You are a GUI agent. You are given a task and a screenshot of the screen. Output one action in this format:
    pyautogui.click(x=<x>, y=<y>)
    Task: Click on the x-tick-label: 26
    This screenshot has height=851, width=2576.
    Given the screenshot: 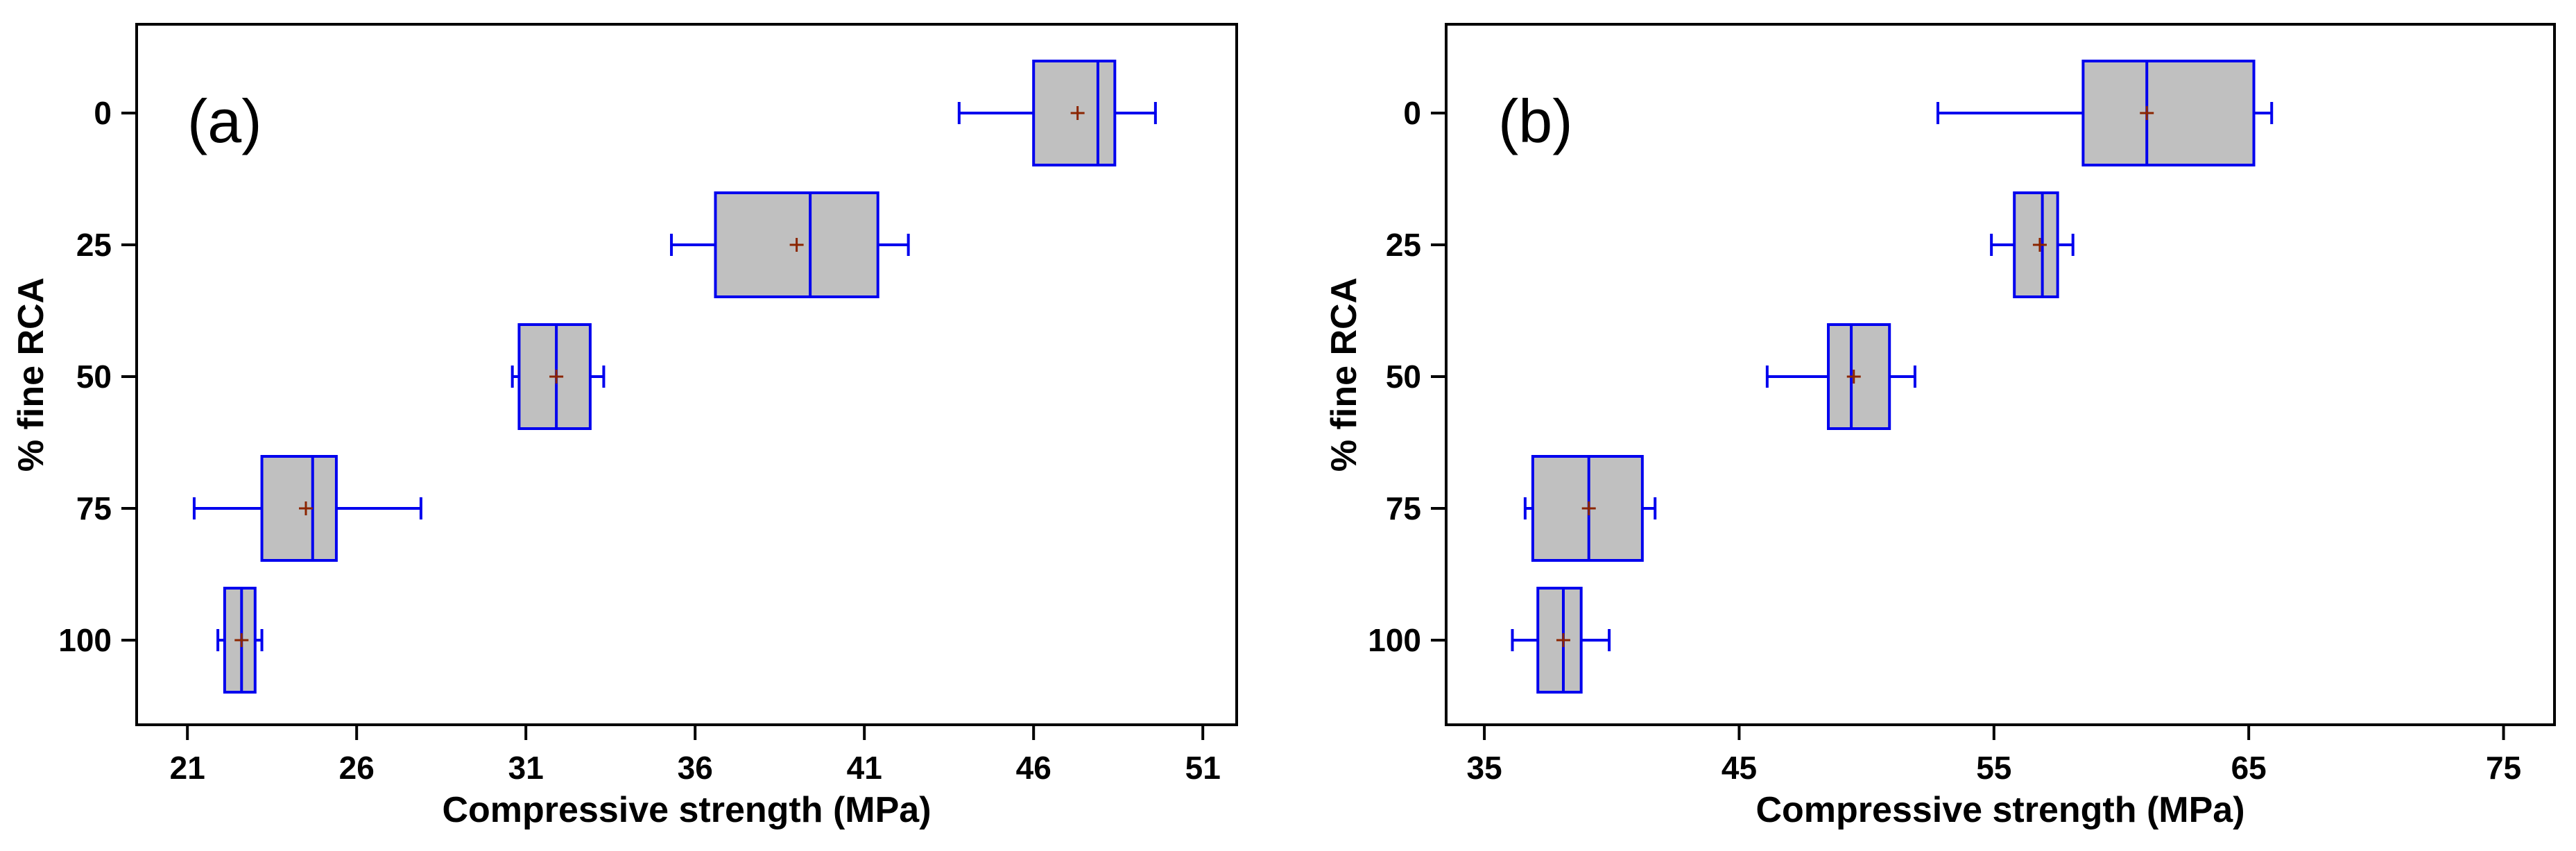 What is the action you would take?
    pyautogui.click(x=357, y=768)
    